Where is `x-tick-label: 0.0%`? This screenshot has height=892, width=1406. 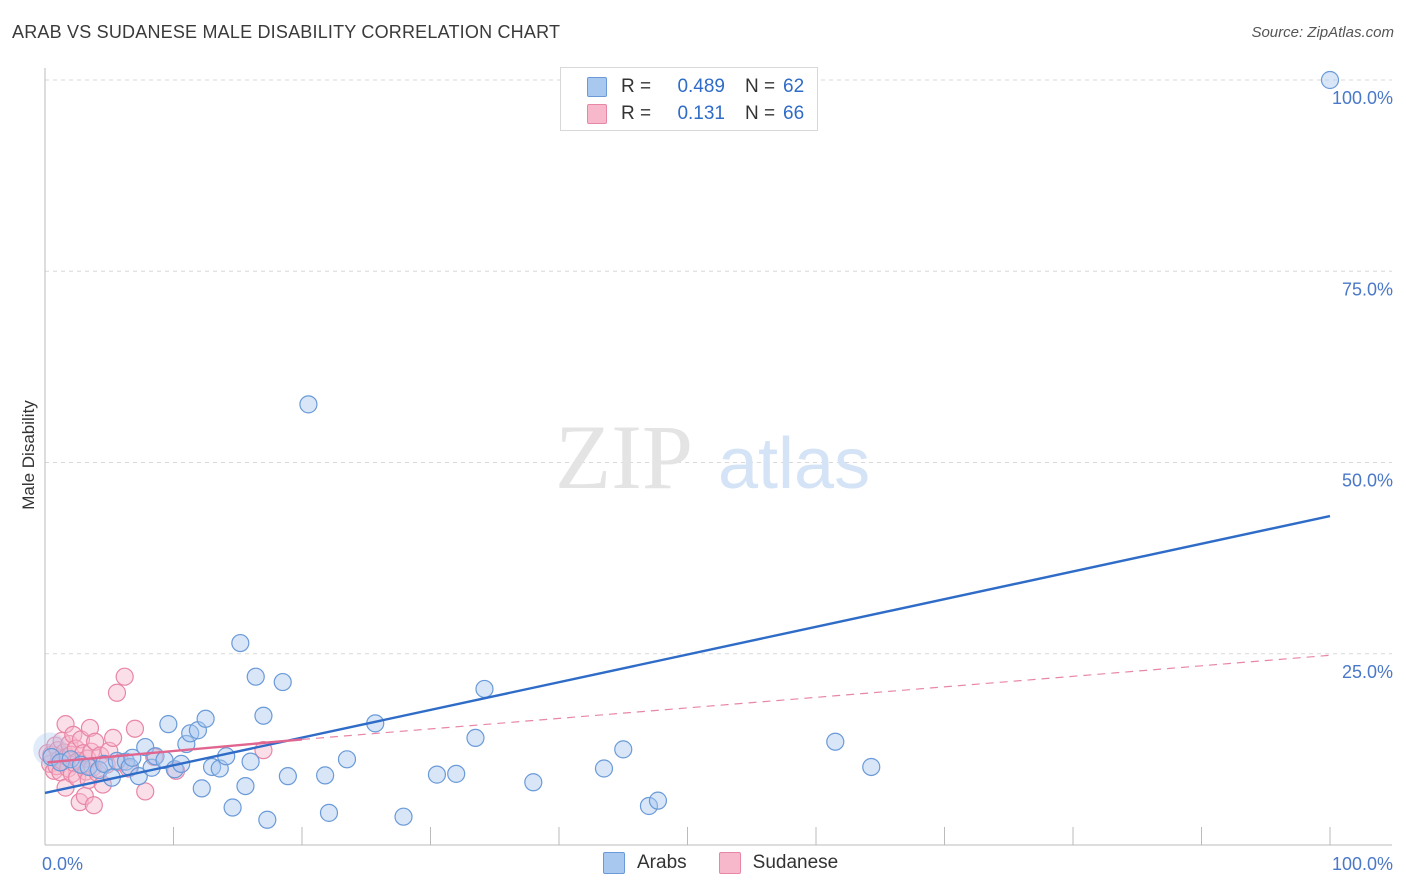
x-tick-label: 0.0% is located at coordinates (62, 864).